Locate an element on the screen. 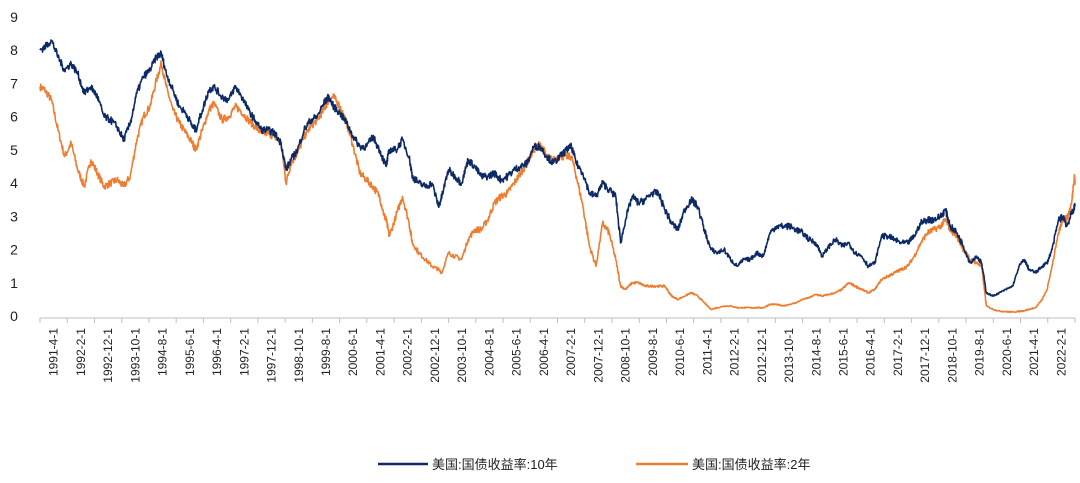  legend-label-2y: 美国:国债收益率:2年 is located at coordinates (751, 464).